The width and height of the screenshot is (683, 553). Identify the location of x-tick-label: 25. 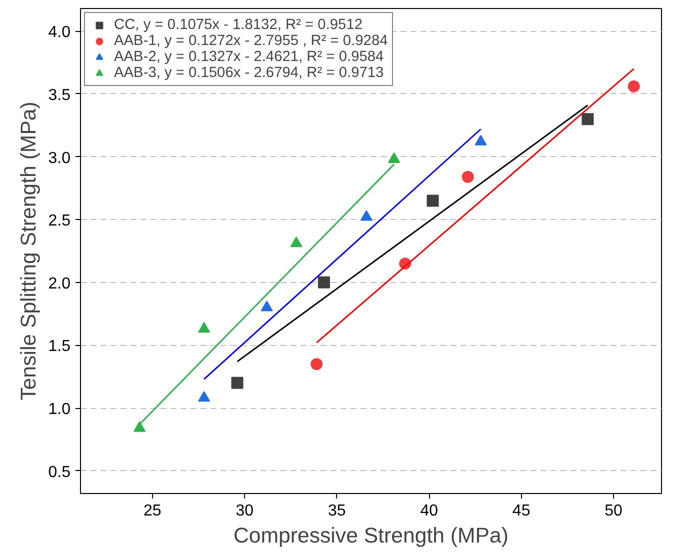
(153, 511).